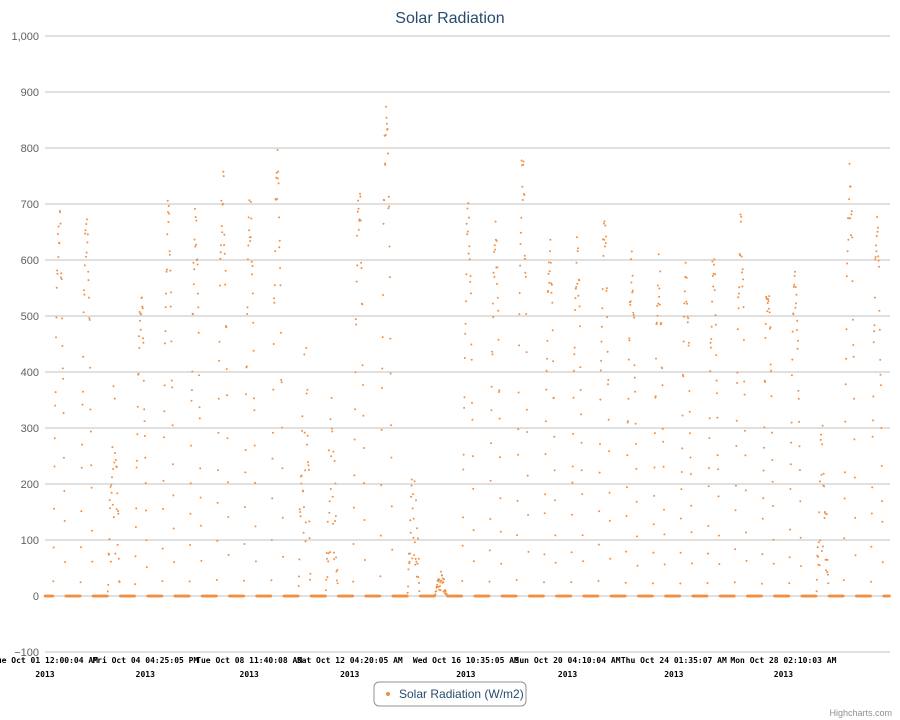  What do you see at coordinates (860, 713) in the screenshot?
I see `credits-link: Highcharts.com` at bounding box center [860, 713].